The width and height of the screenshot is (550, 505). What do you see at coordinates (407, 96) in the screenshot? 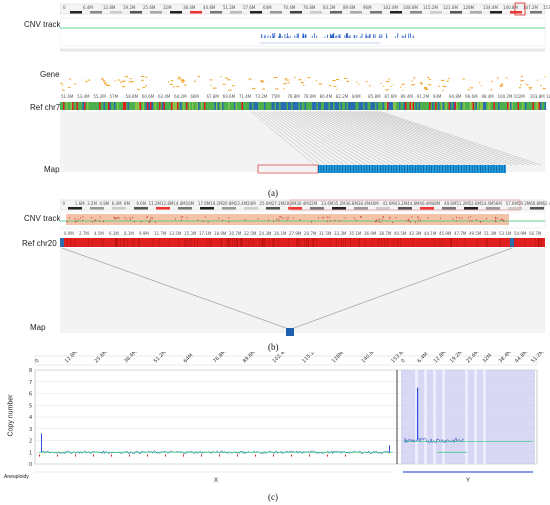
I see `ref-tick-a: 89.4M` at bounding box center [407, 96].